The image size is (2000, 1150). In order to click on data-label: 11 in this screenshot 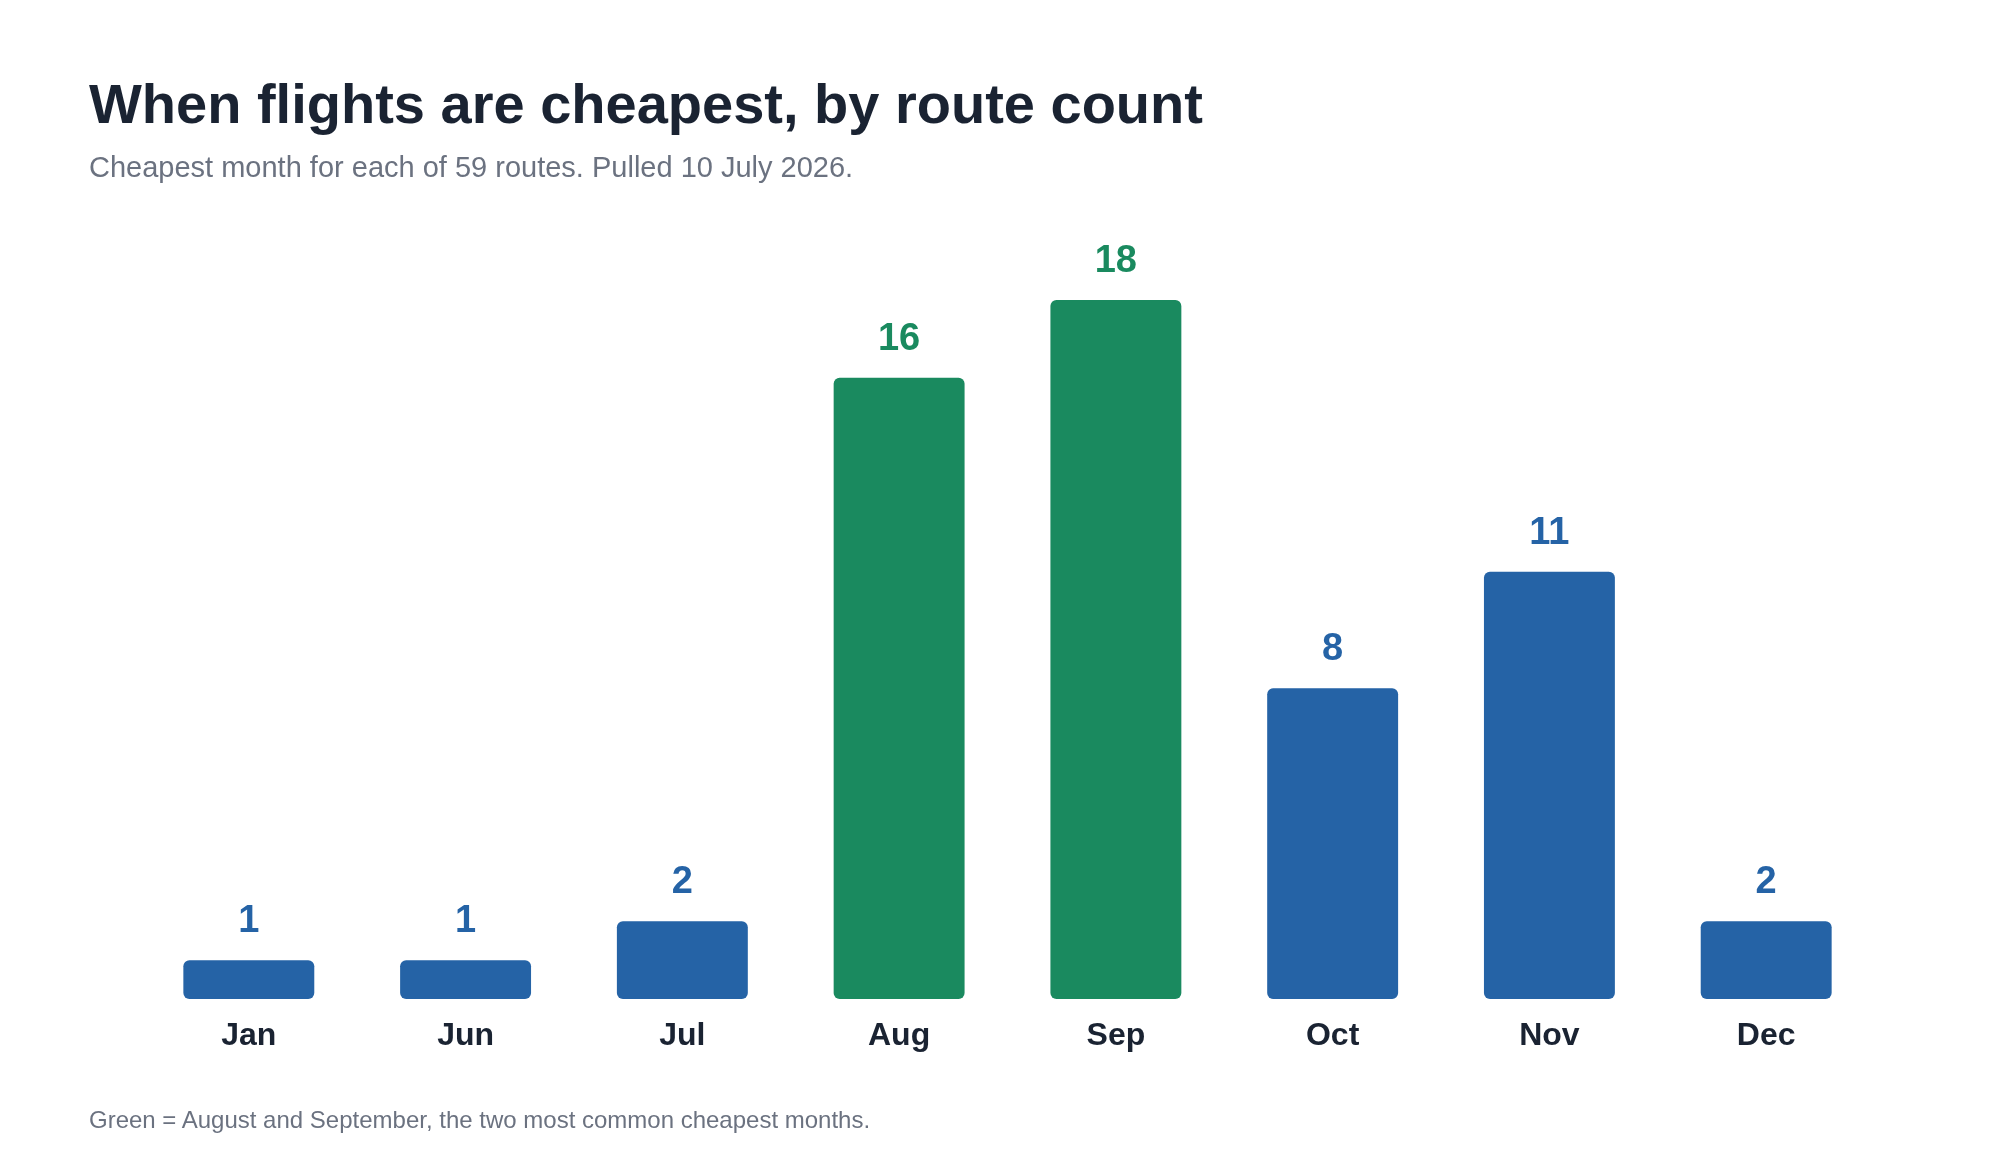, I will do `click(1549, 530)`.